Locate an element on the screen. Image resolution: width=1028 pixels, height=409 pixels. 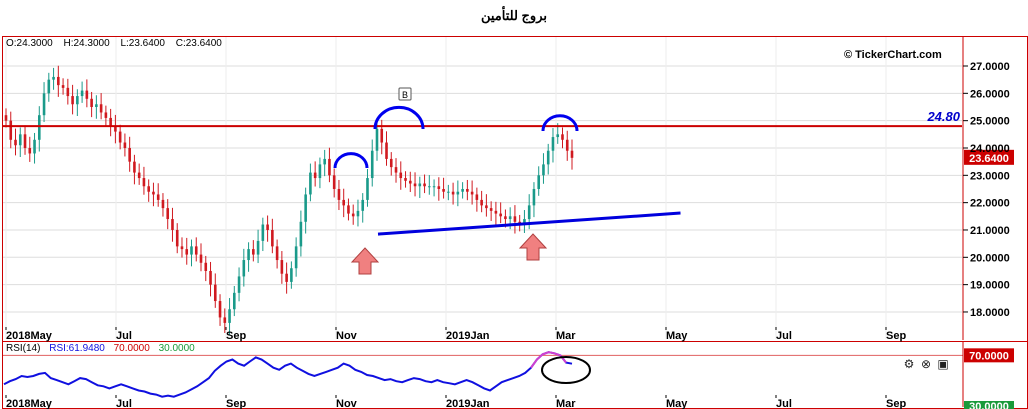
marker-box is located at coordinates (405, 94).